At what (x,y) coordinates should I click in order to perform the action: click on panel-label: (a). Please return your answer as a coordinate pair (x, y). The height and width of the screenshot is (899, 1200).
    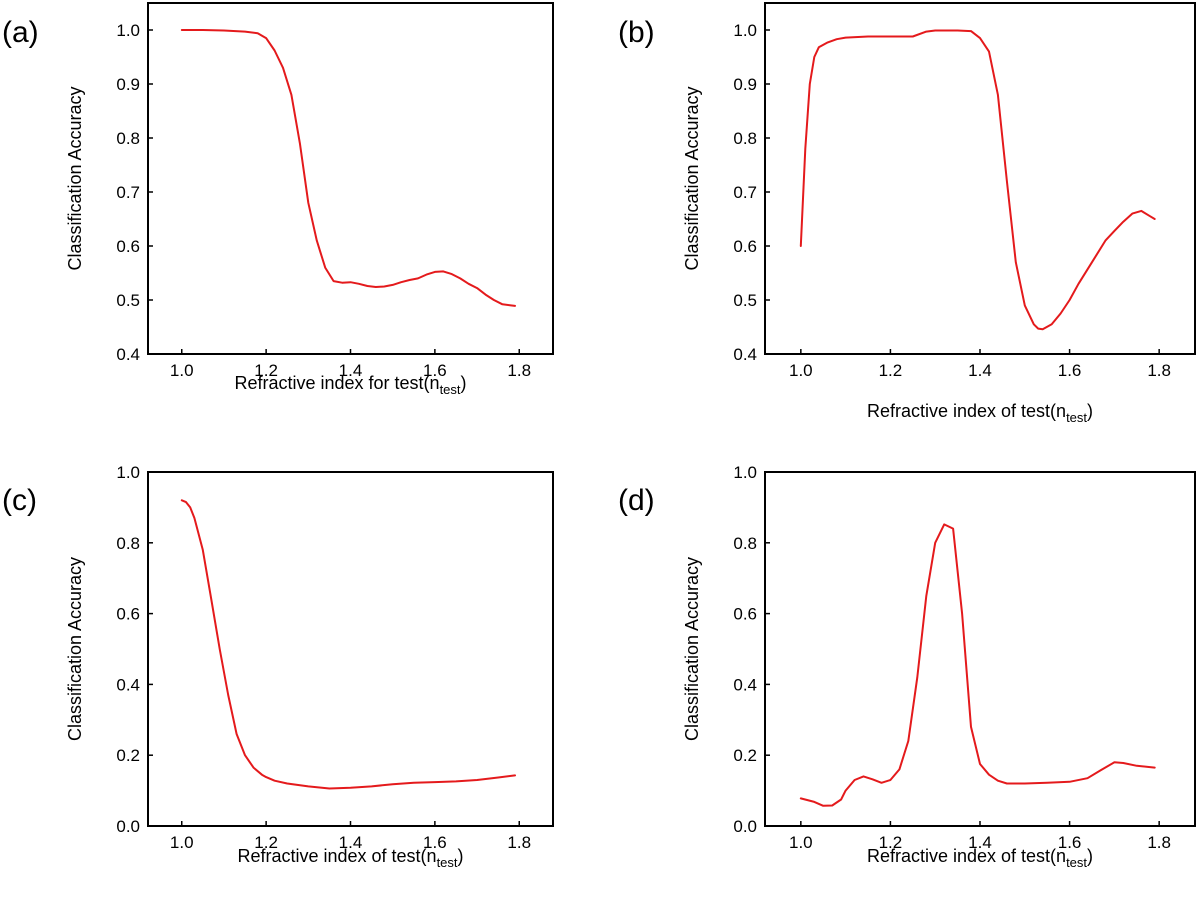
    Looking at the image, I should click on (20, 32).